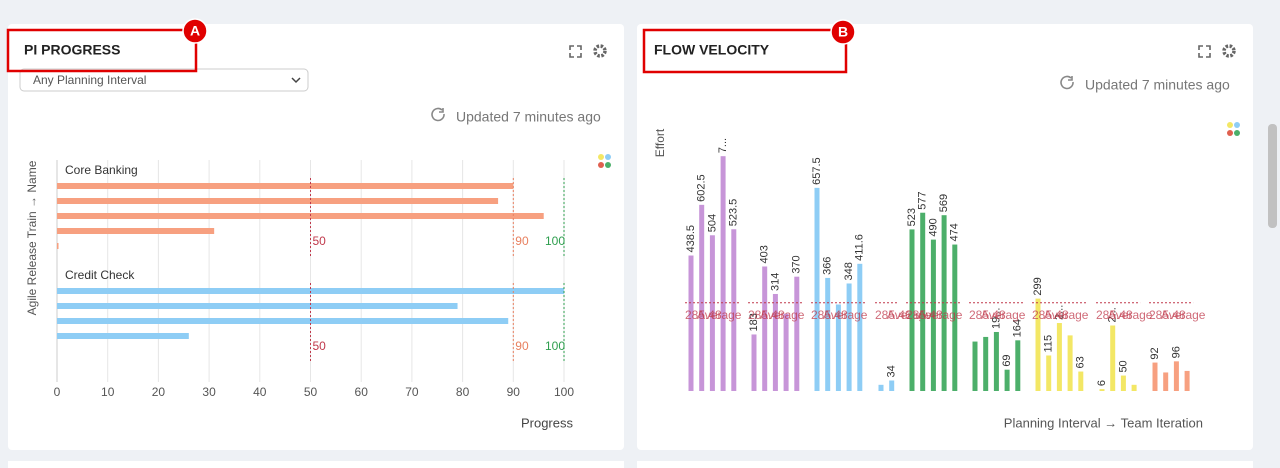 The image size is (1280, 468). What do you see at coordinates (108, 392) in the screenshot?
I see `x-tick-label: 10` at bounding box center [108, 392].